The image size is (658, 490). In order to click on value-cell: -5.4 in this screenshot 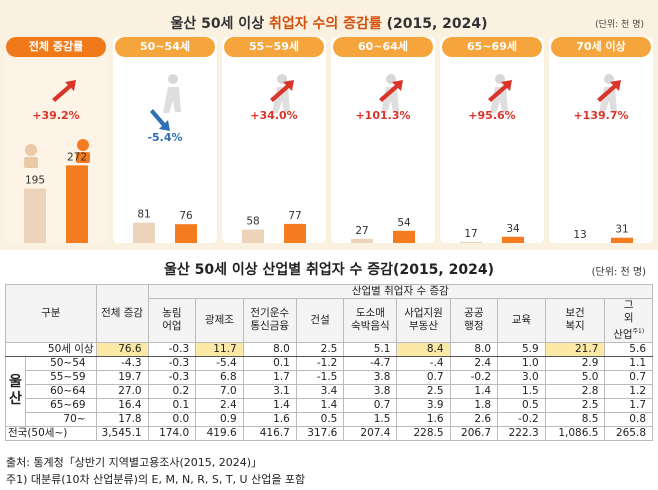, I will do `click(219, 363)`.